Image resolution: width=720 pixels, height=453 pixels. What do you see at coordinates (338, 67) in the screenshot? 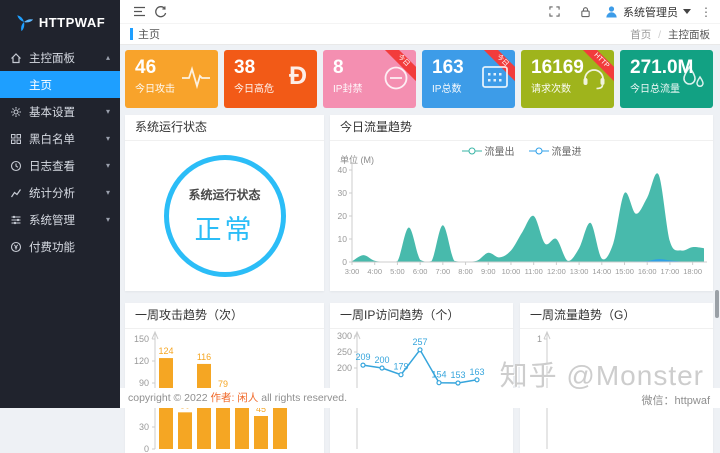
I see `stat-value: 8` at bounding box center [338, 67].